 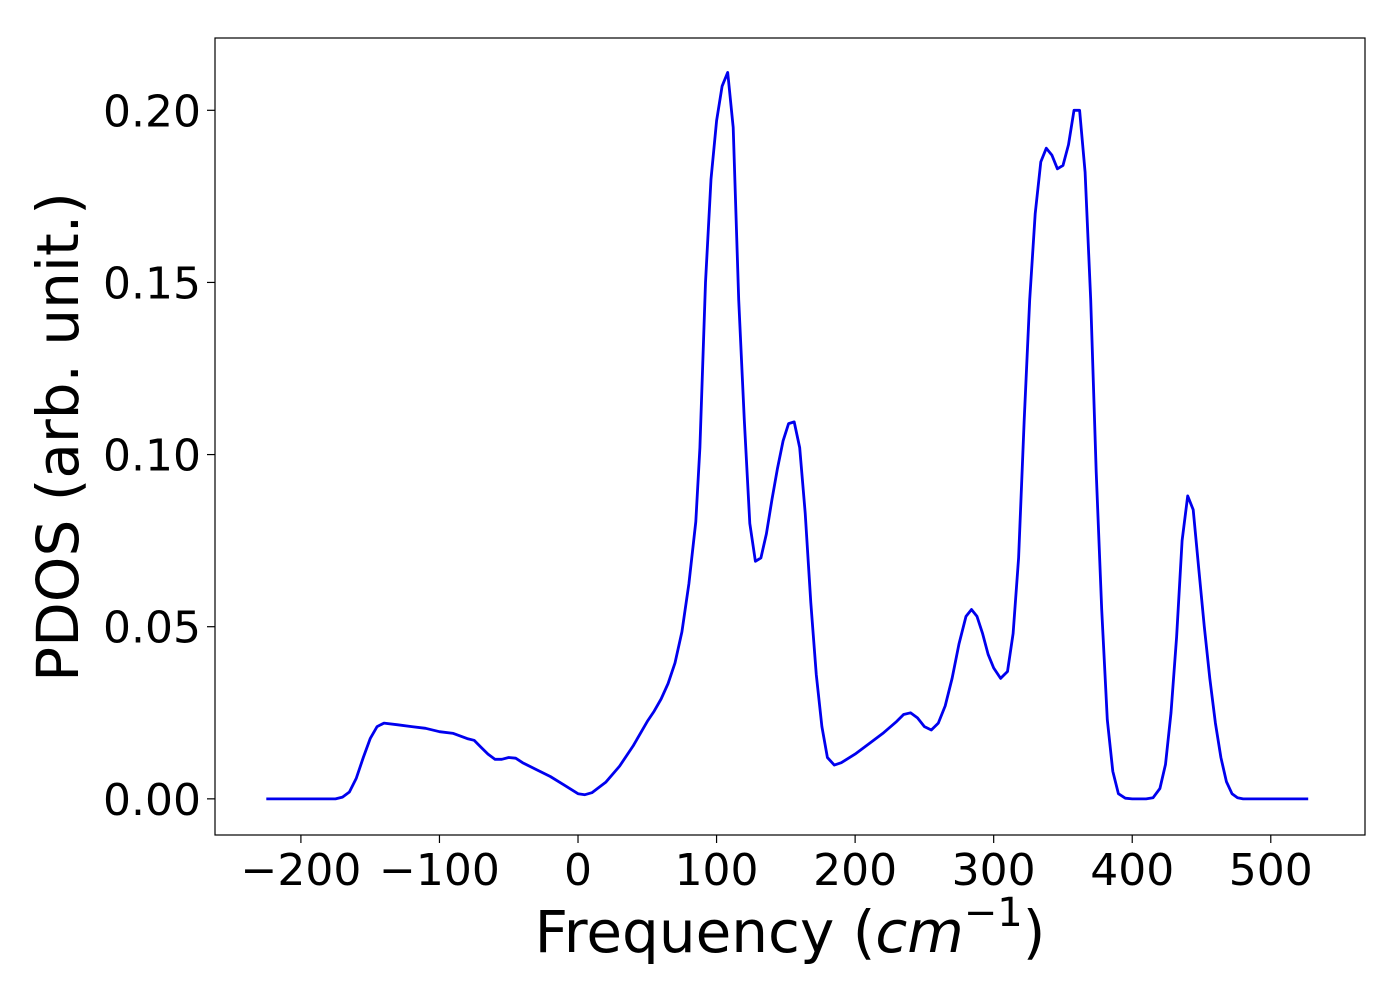 What do you see at coordinates (152, 111) in the screenshot?
I see `y-tick-label: 0.20` at bounding box center [152, 111].